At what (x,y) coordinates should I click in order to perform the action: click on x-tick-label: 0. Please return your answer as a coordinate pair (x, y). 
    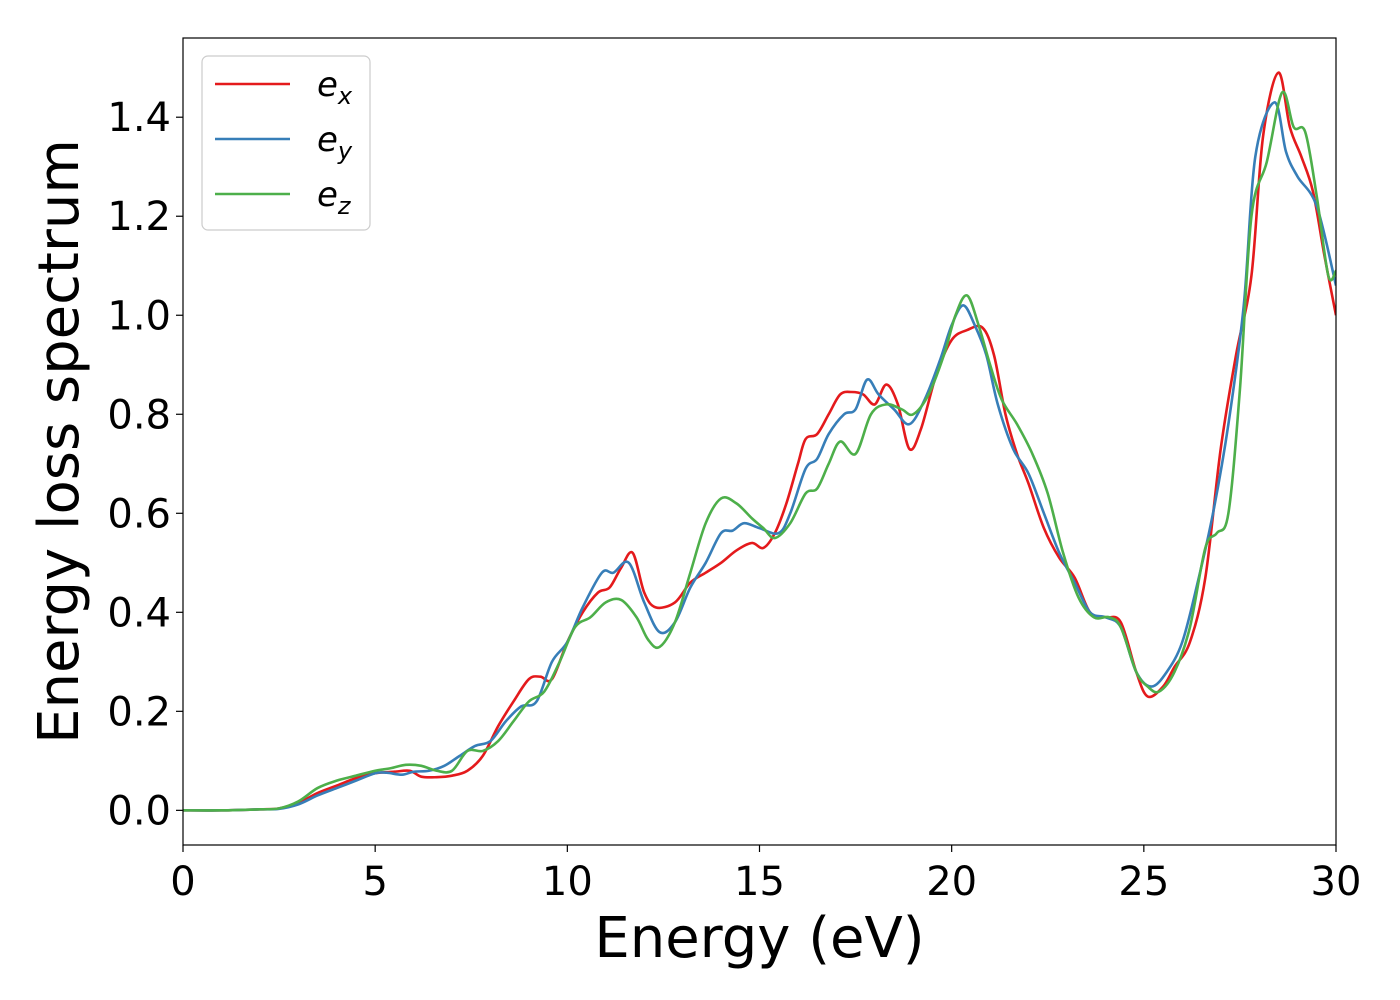
    Looking at the image, I should click on (182, 882).